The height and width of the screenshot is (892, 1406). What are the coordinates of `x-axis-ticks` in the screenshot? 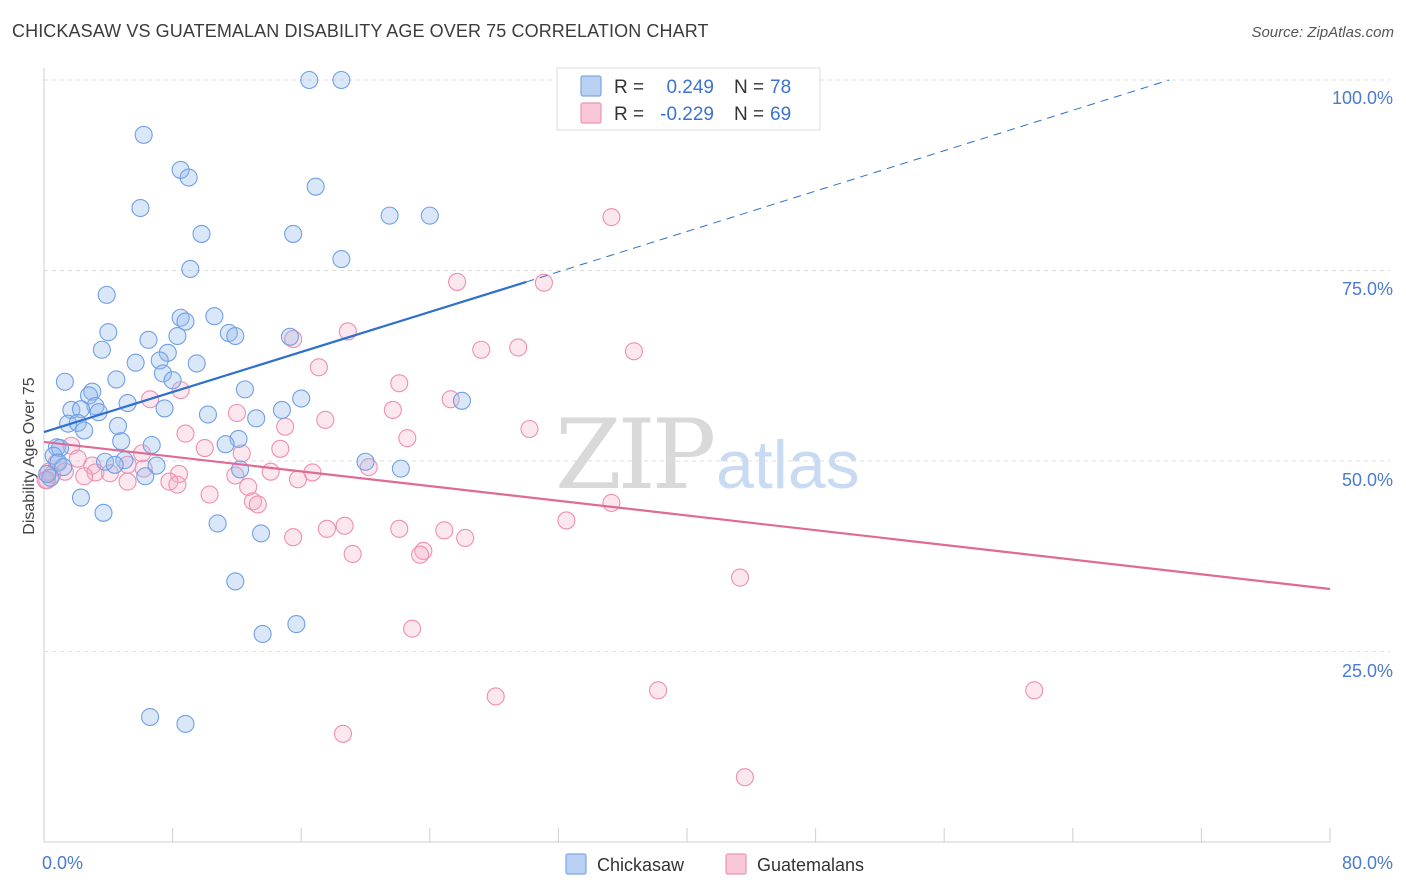 It's located at (687, 835).